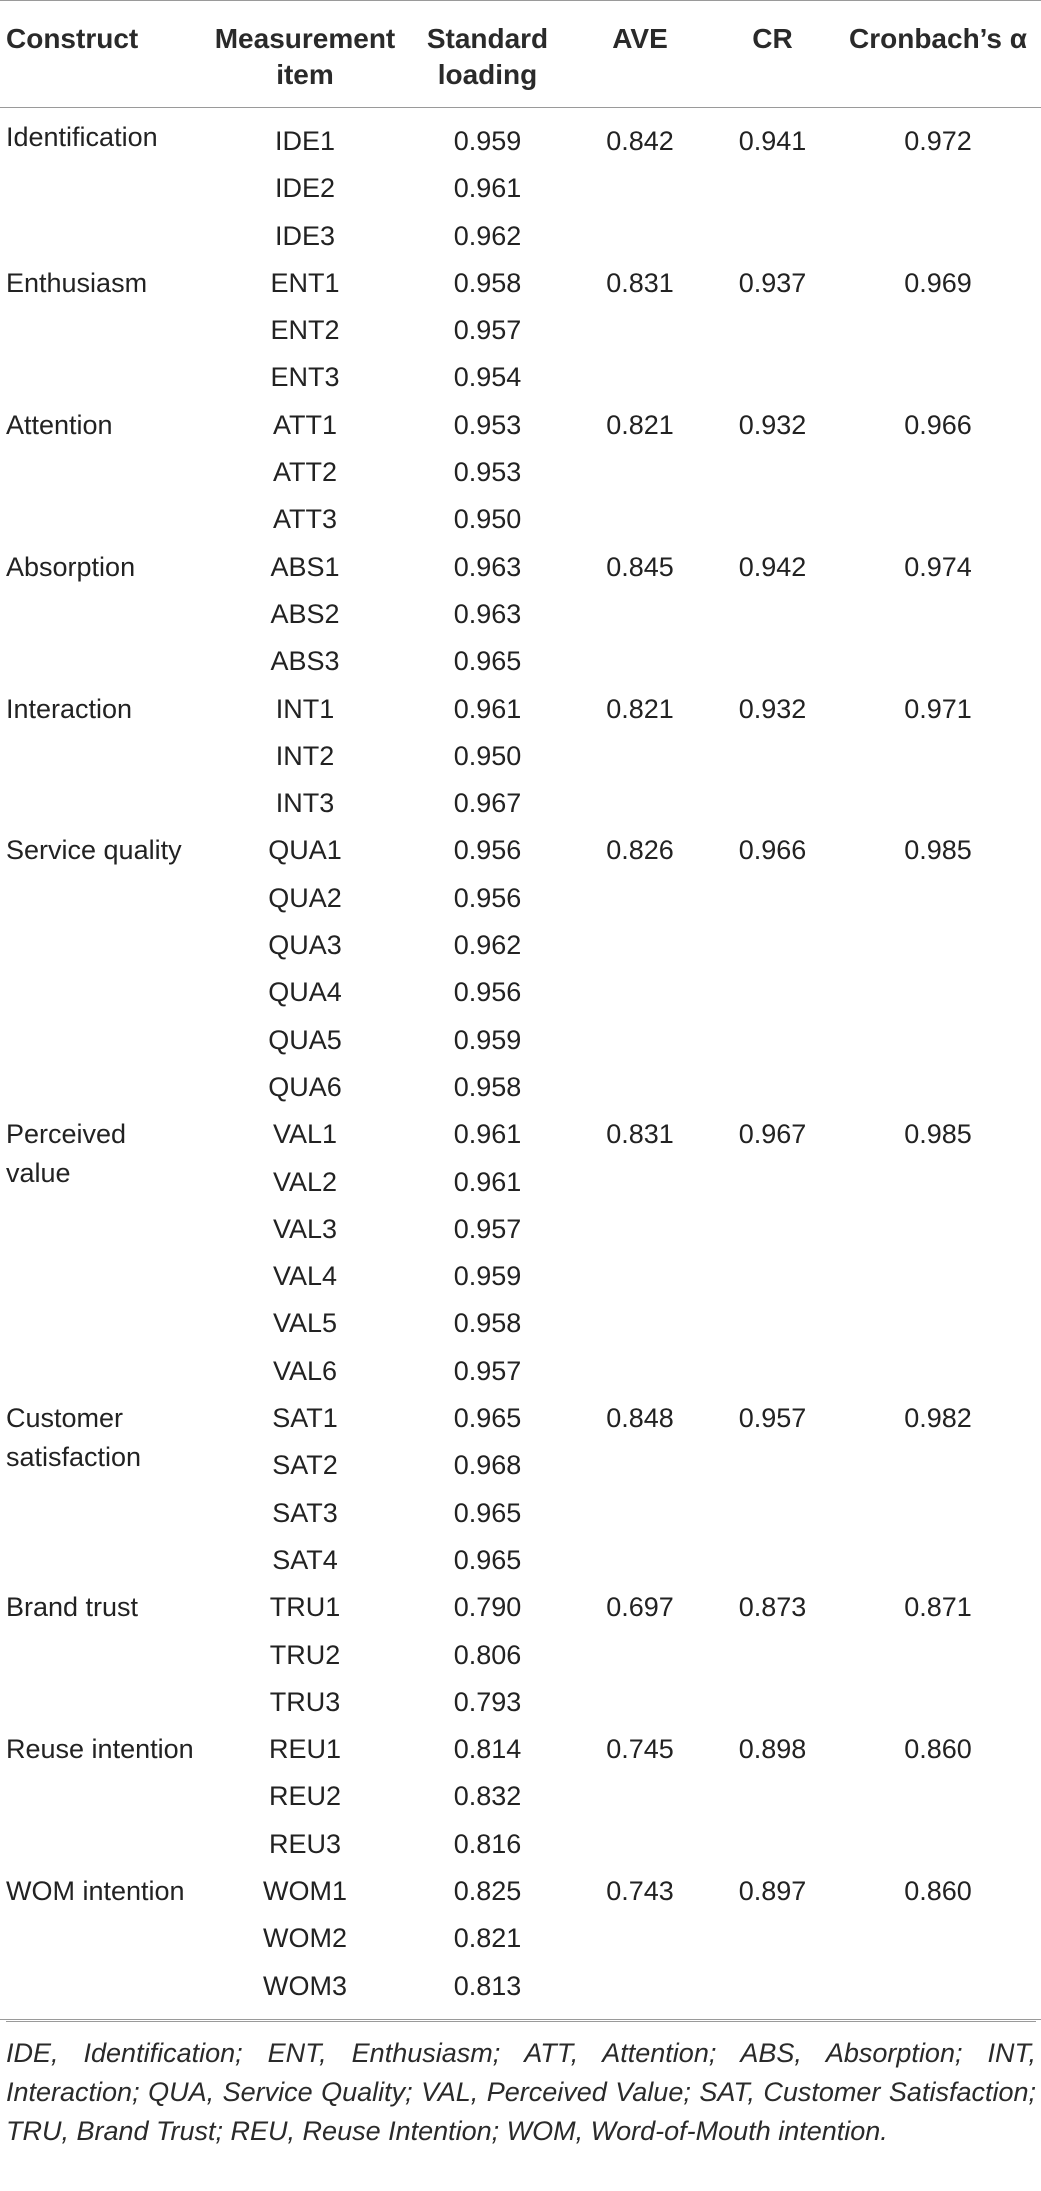 The image size is (1041, 2191). Describe the element at coordinates (305, 1418) in the screenshot. I see `measurement-item-cell: SAT1` at that location.